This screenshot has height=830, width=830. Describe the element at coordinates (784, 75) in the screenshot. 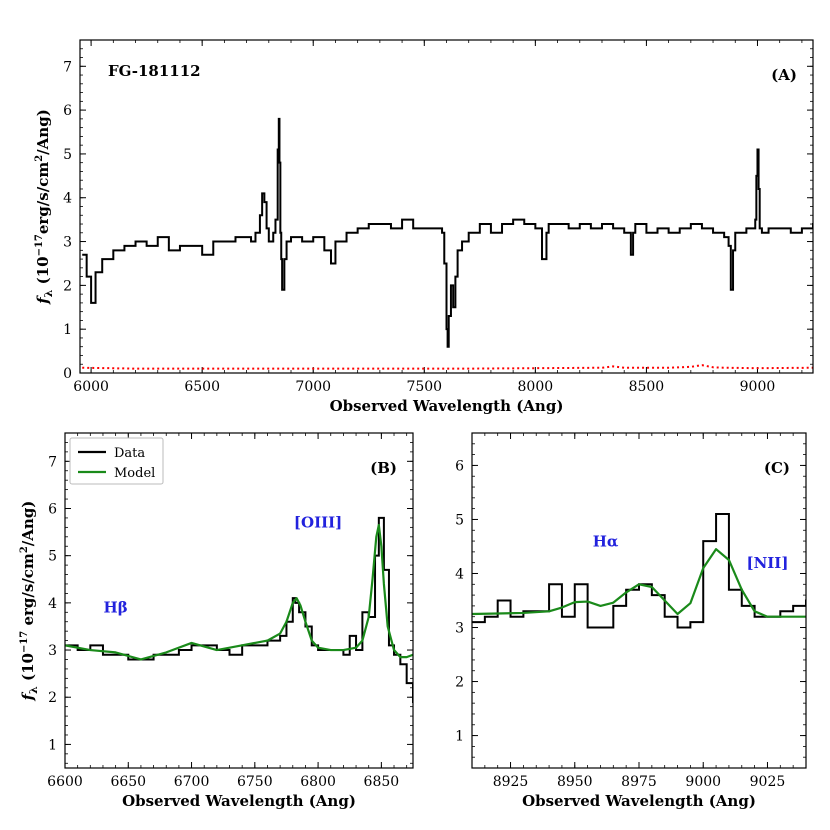

I see `panel-label: (A)` at that location.